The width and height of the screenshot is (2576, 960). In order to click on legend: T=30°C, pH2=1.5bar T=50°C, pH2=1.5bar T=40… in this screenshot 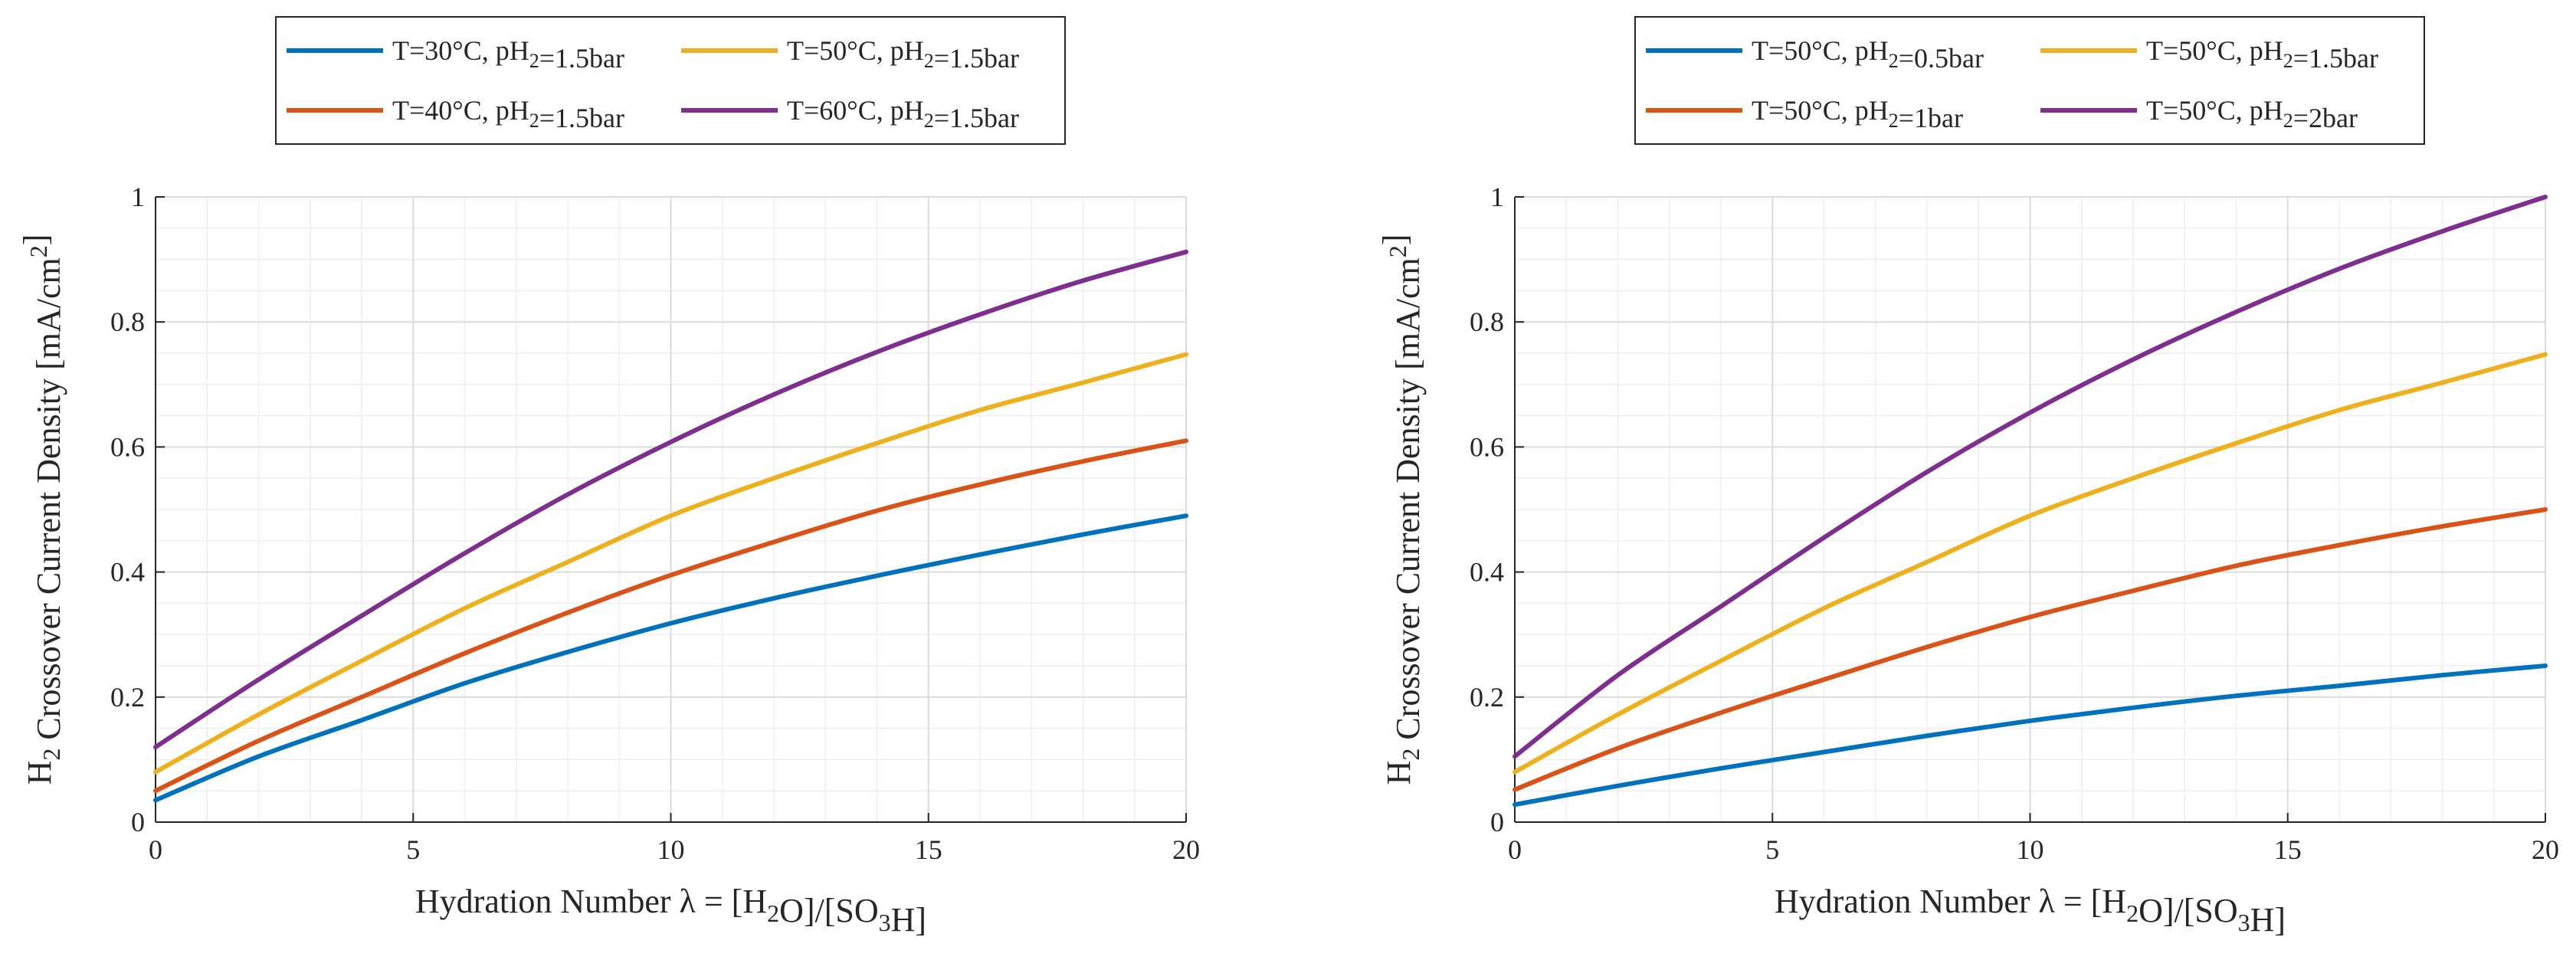, I will do `click(671, 80)`.